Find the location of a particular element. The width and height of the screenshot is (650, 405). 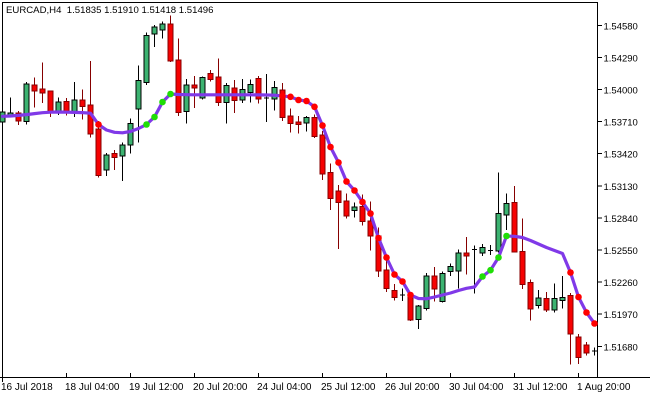

svg-text: 18 Jul 04:00 is located at coordinates (92, 387).